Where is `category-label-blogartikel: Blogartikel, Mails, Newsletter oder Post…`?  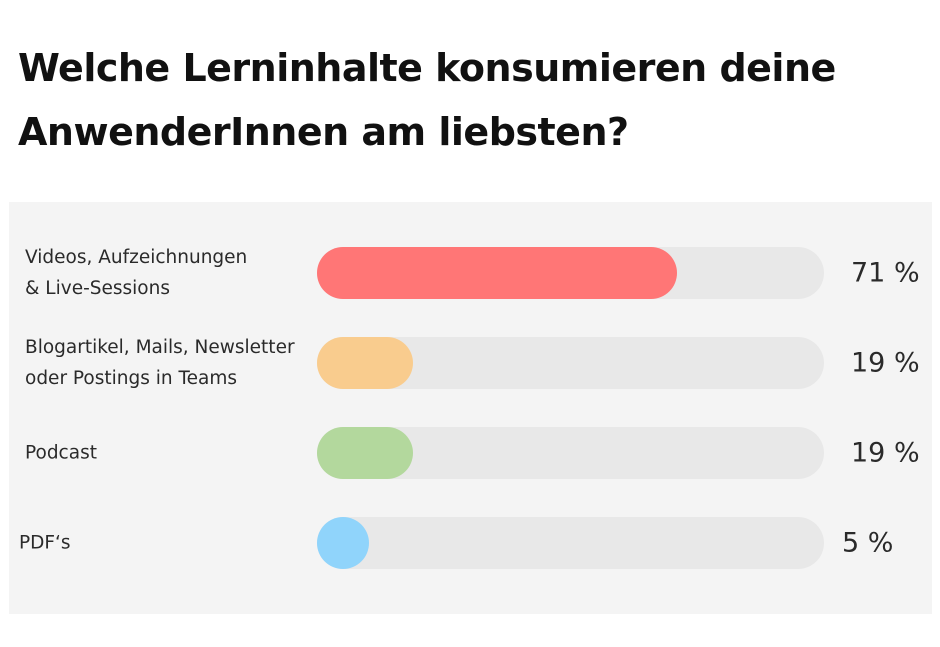 category-label-blogartikel: Blogartikel, Mails, Newsletter oder Post… is located at coordinates (160, 363).